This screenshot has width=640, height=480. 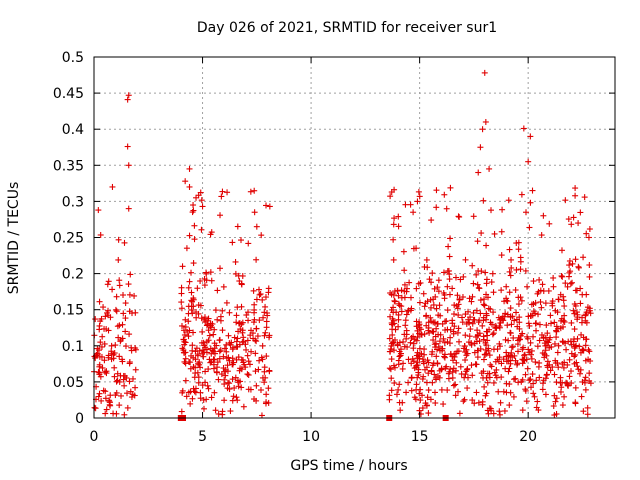 What do you see at coordinates (73, 130) in the screenshot?
I see `y-tick-label: 0.4` at bounding box center [73, 130].